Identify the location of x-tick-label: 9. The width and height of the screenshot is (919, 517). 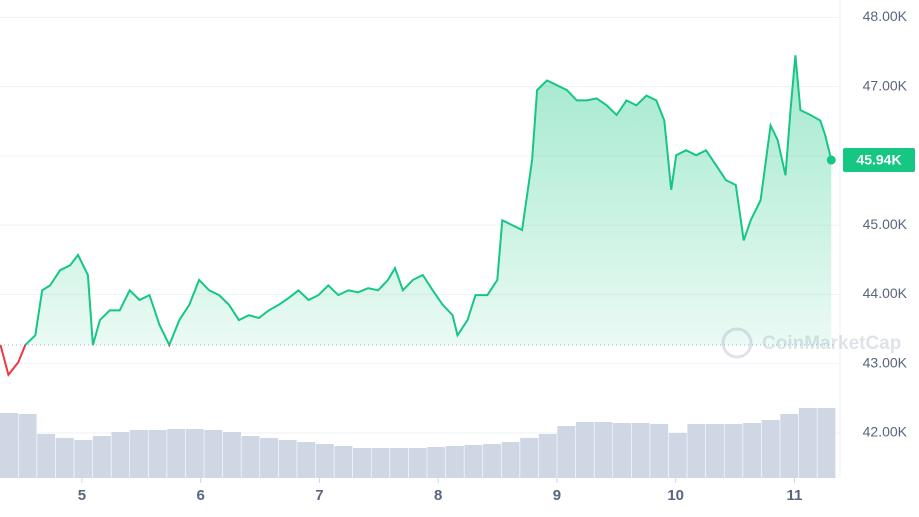
(557, 495).